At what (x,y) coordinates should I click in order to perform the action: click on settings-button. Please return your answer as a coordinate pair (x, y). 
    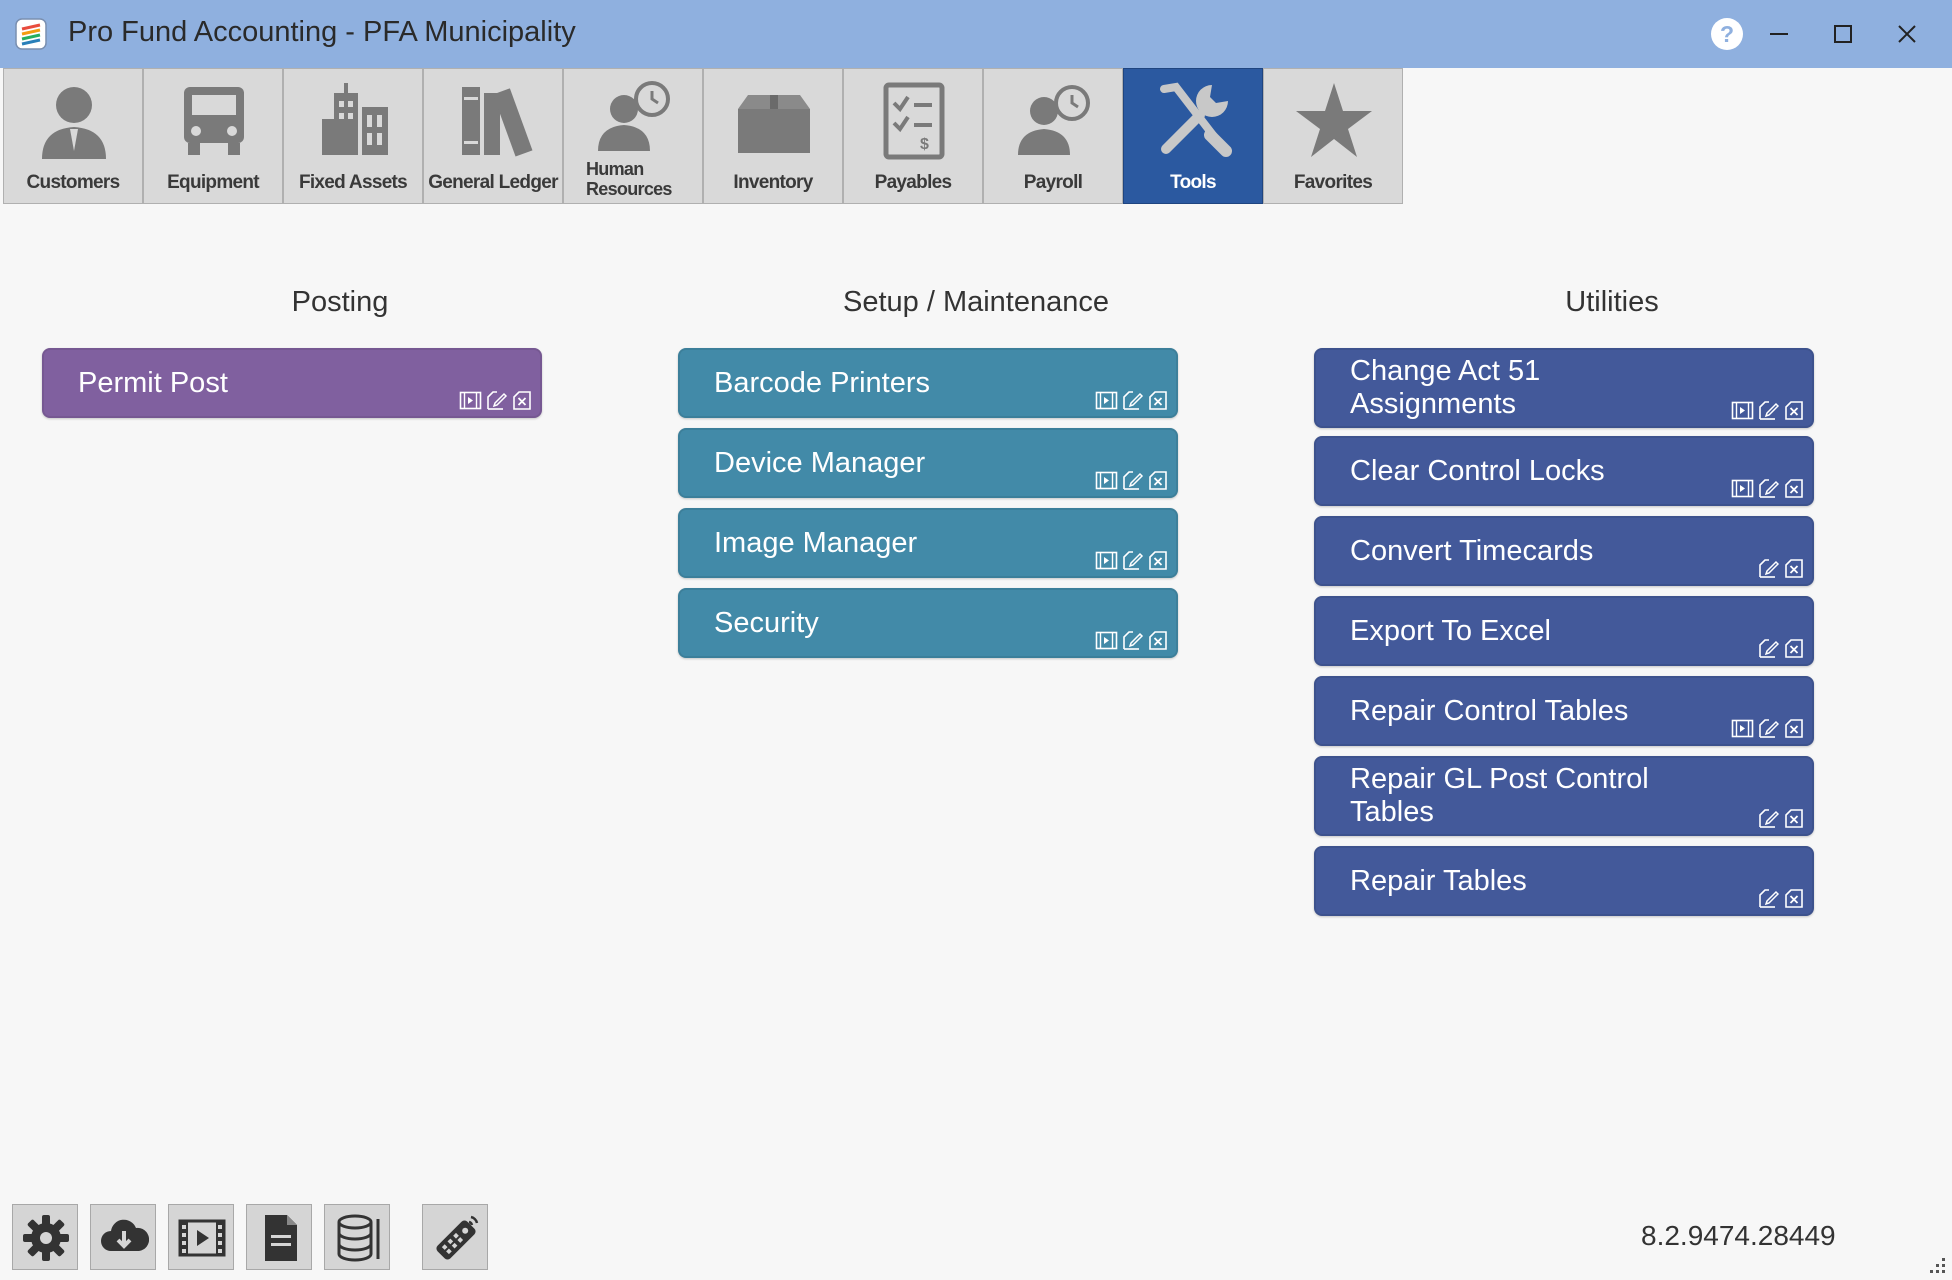
    Looking at the image, I should click on (45, 1237).